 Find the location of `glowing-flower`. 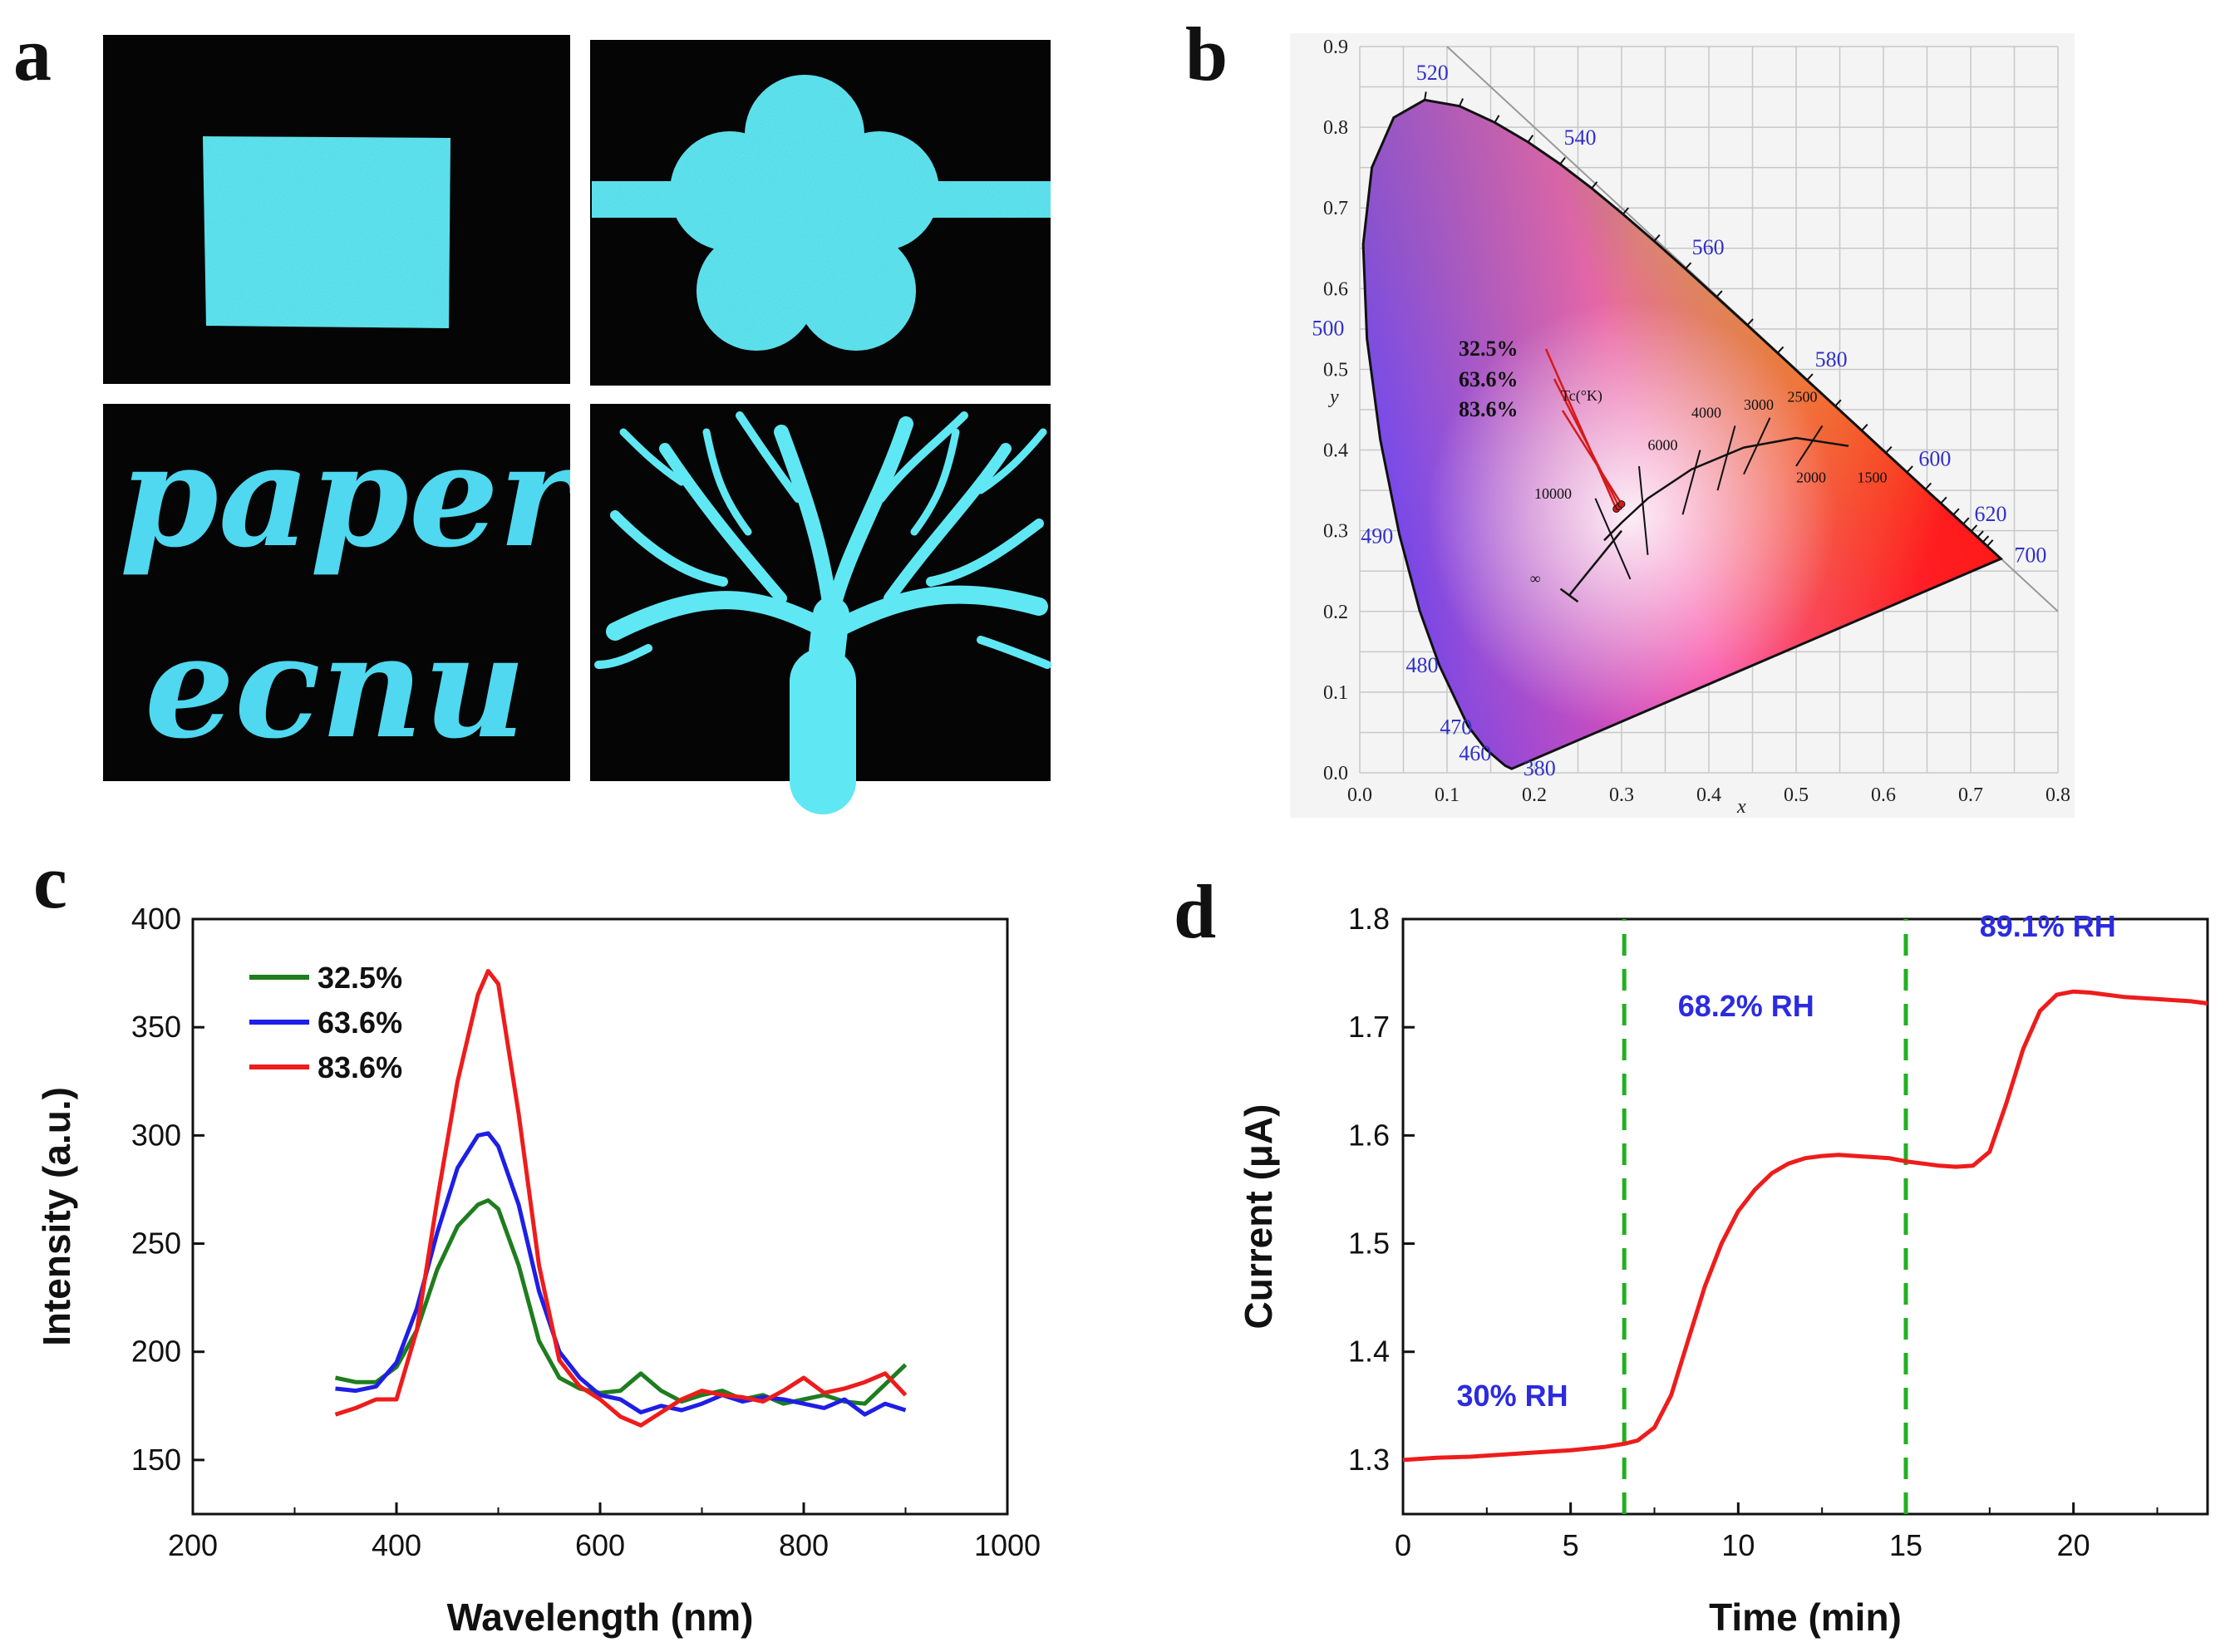

glowing-flower is located at coordinates (821, 213).